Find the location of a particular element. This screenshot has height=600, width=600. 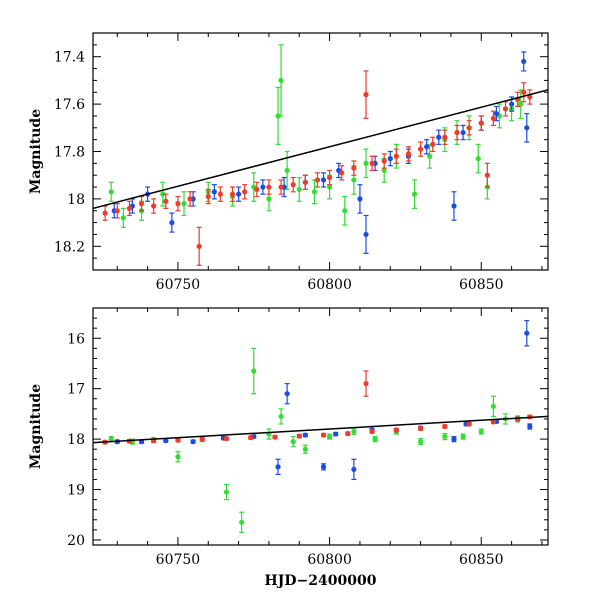

x-tick-label: 60750 is located at coordinates (178, 560).